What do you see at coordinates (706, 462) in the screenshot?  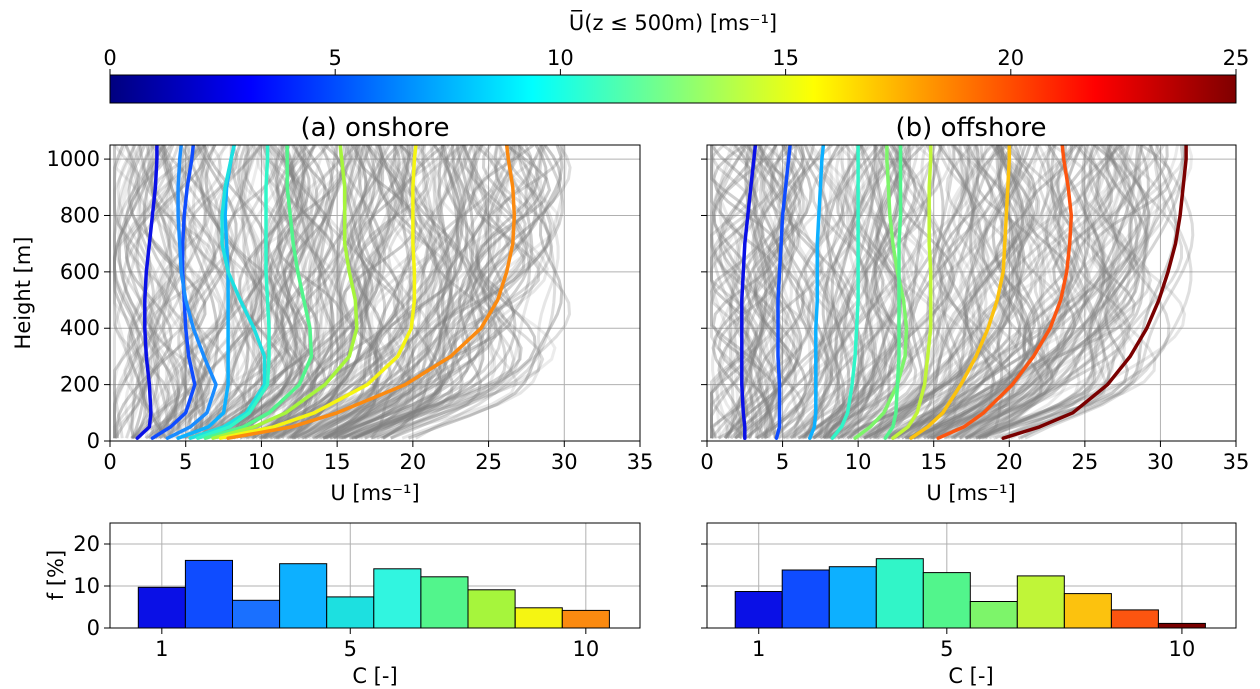 I see `x-tick-label: 0` at bounding box center [706, 462].